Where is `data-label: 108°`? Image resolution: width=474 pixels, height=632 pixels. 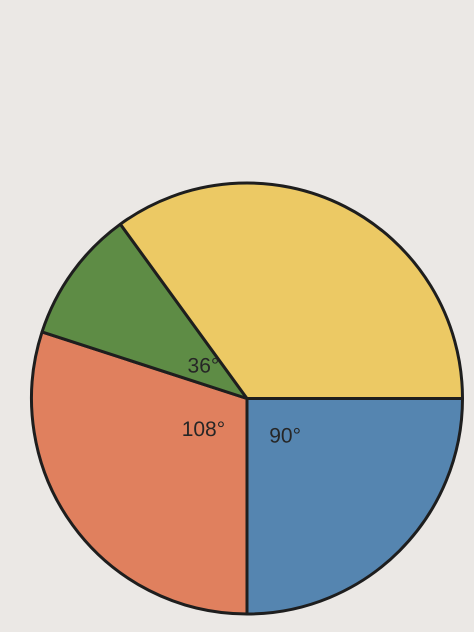 data-label: 108° is located at coordinates (204, 429).